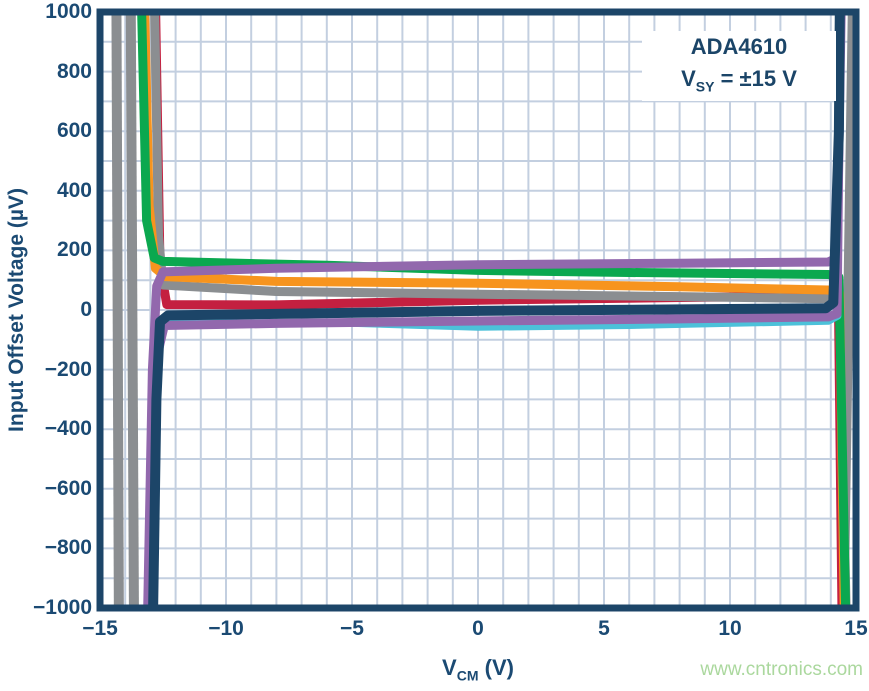  What do you see at coordinates (68, 429) in the screenshot?
I see `y-tick-label: −400` at bounding box center [68, 429].